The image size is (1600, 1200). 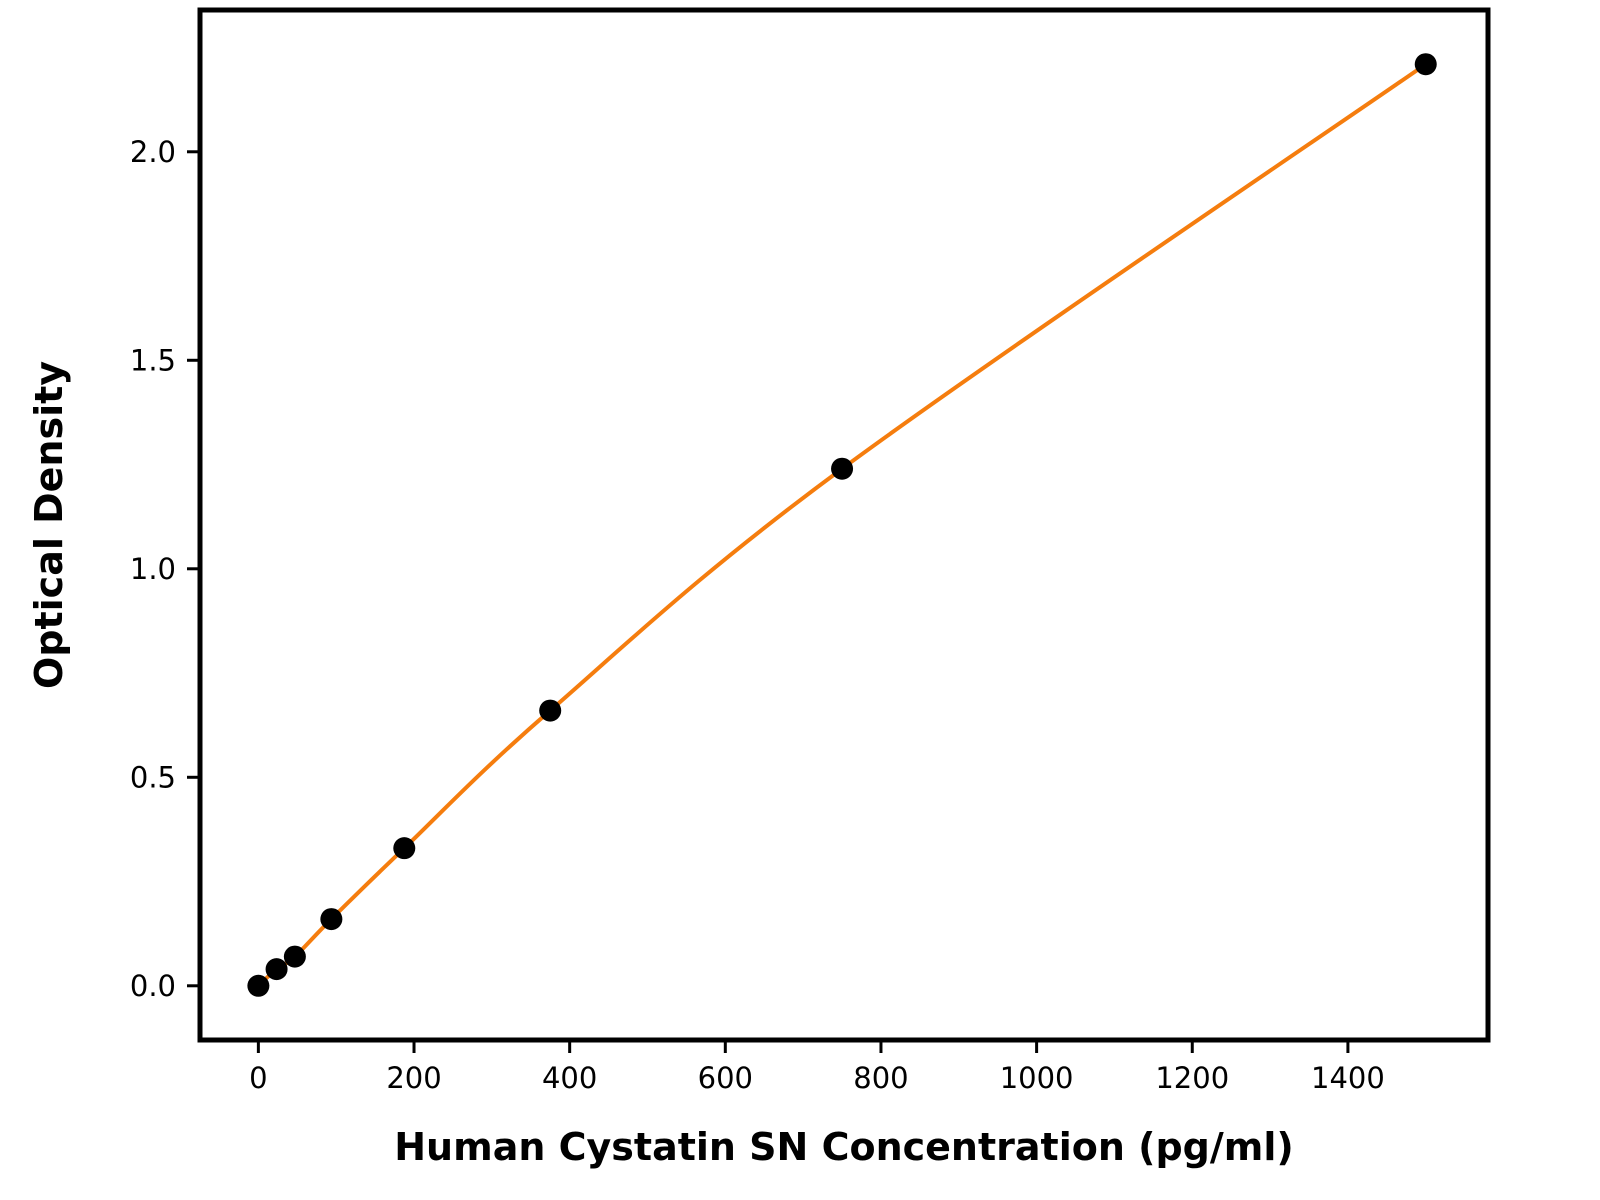 What do you see at coordinates (1192, 1078) in the screenshot?
I see `x-tick-label: 1200` at bounding box center [1192, 1078].